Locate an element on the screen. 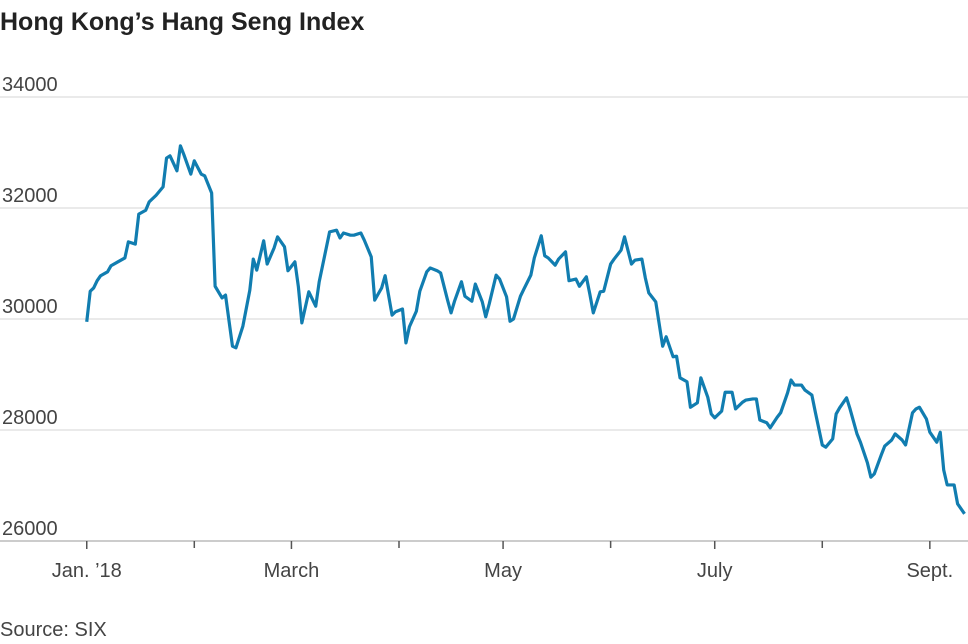  y-tick-label: 28000 is located at coordinates (30, 418).